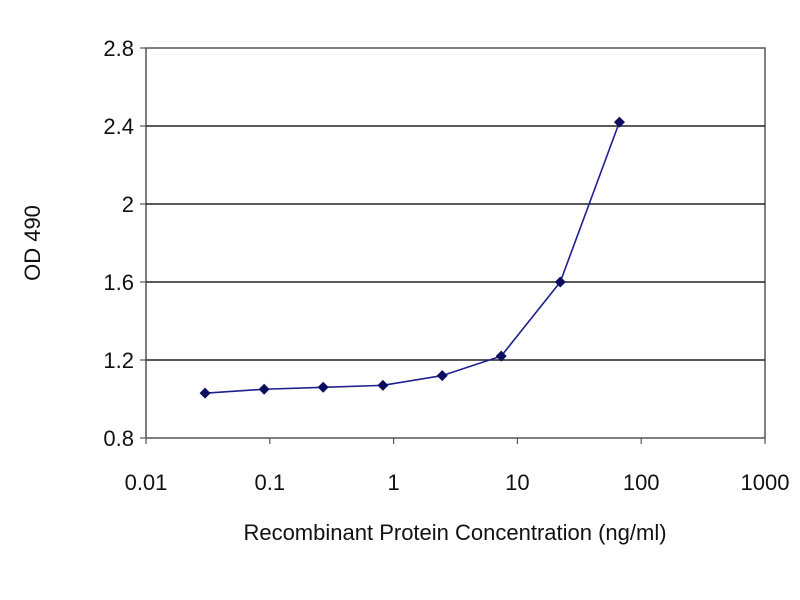 This screenshot has height=600, width=800. What do you see at coordinates (128, 204) in the screenshot?
I see `y-tick-label: 2` at bounding box center [128, 204].